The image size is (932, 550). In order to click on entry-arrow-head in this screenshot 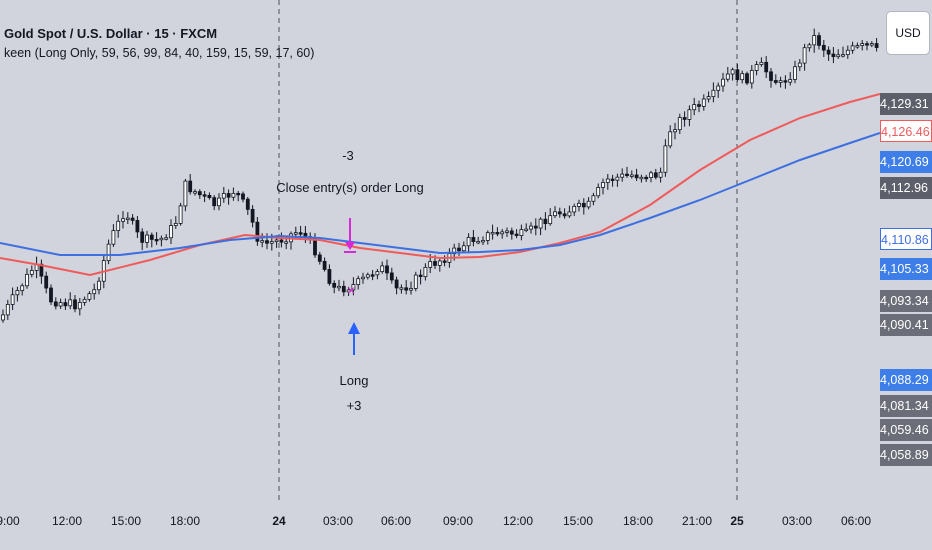, I will do `click(354, 328)`.